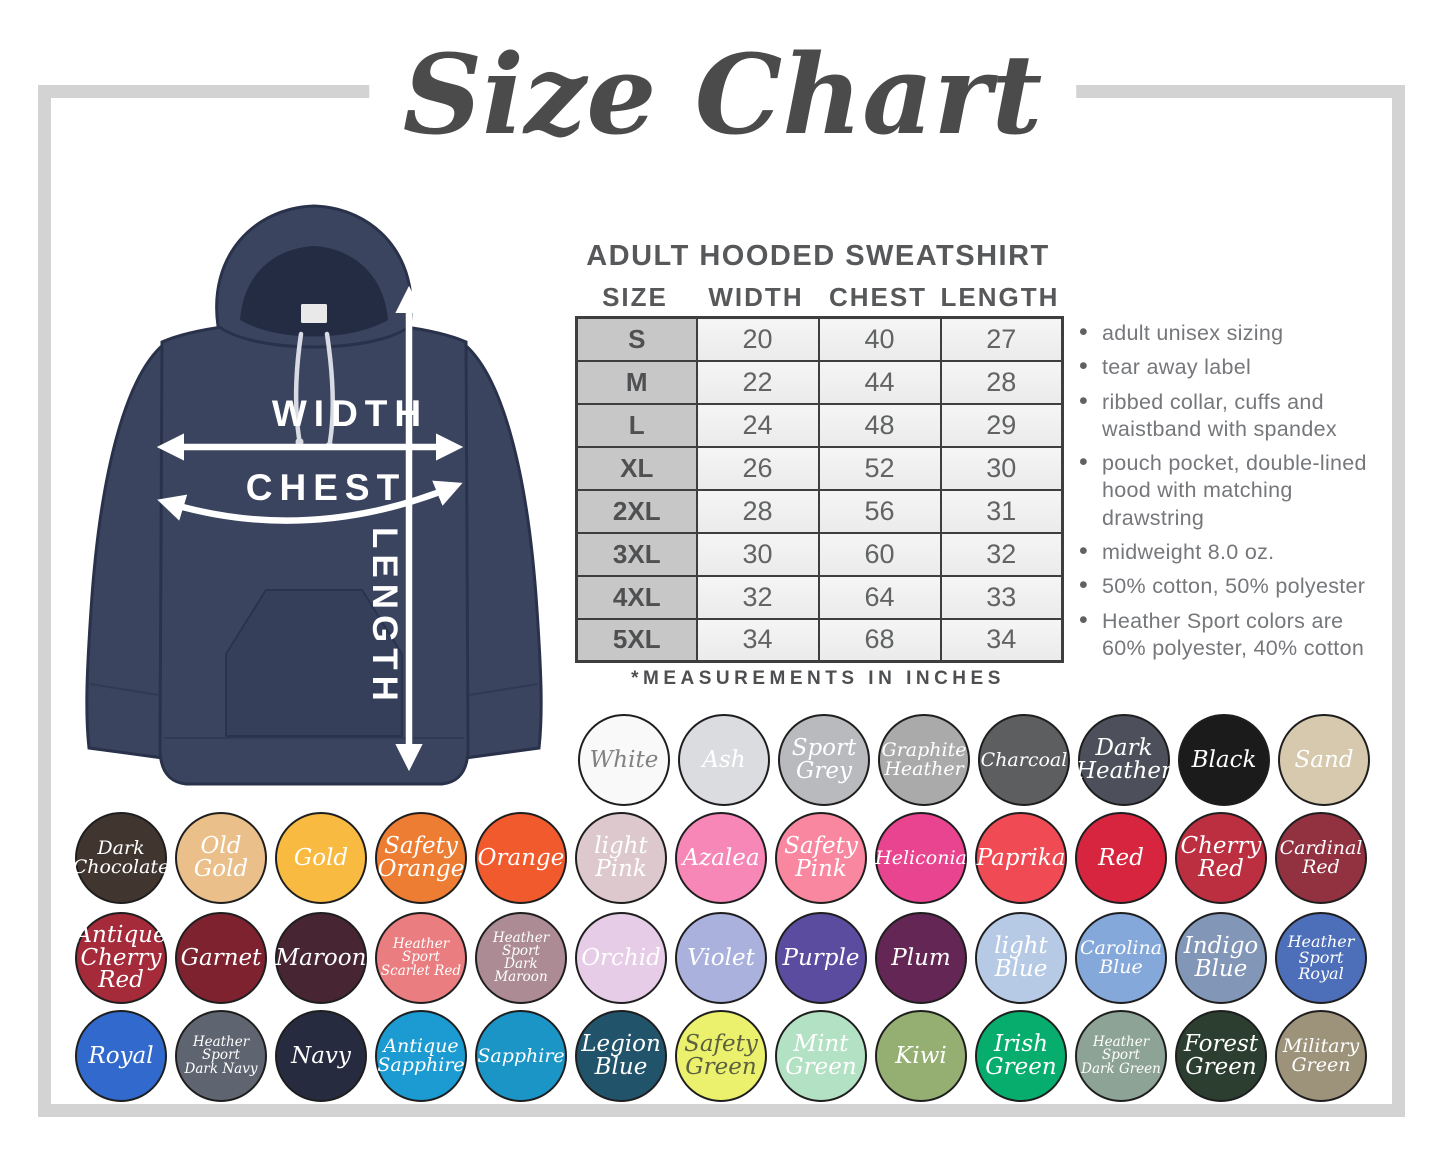 The width and height of the screenshot is (1445, 1156). I want to click on color-swatch-heather-sport-royal: Heather Sport Royal, so click(1321, 958).